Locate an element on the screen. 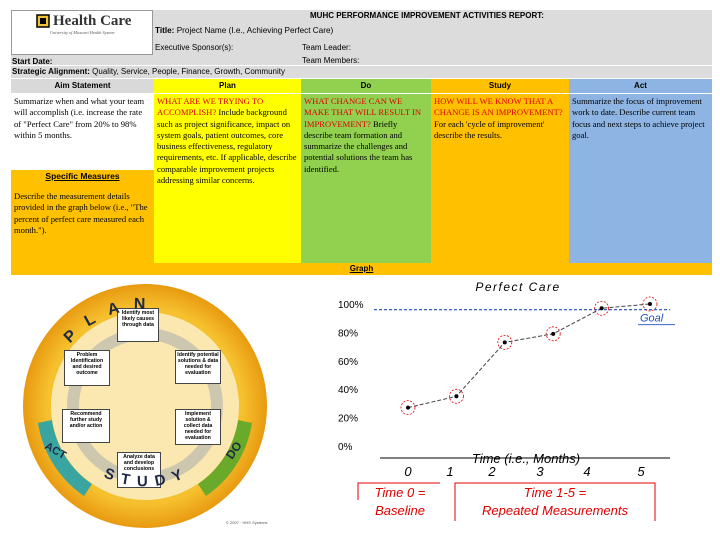 The height and width of the screenshot is (540, 720). step-identify-causes: Identify most likely causes through data is located at coordinates (138, 325).